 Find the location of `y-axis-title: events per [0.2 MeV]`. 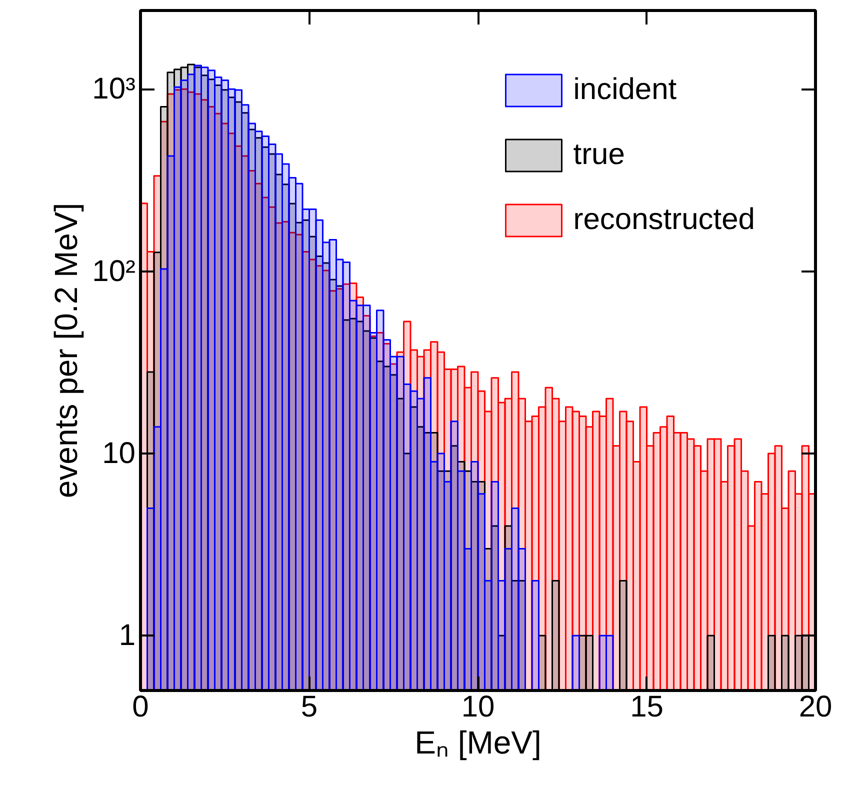

y-axis-title: events per [0.2 MeV] is located at coordinates (66, 350).